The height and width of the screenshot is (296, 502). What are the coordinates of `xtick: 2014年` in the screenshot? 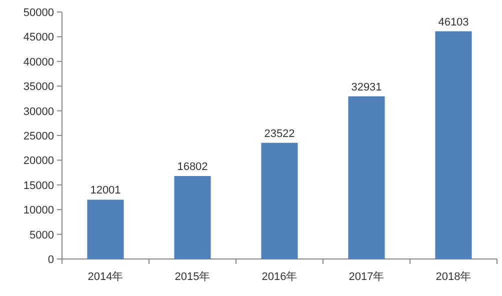 It's located at (106, 277).